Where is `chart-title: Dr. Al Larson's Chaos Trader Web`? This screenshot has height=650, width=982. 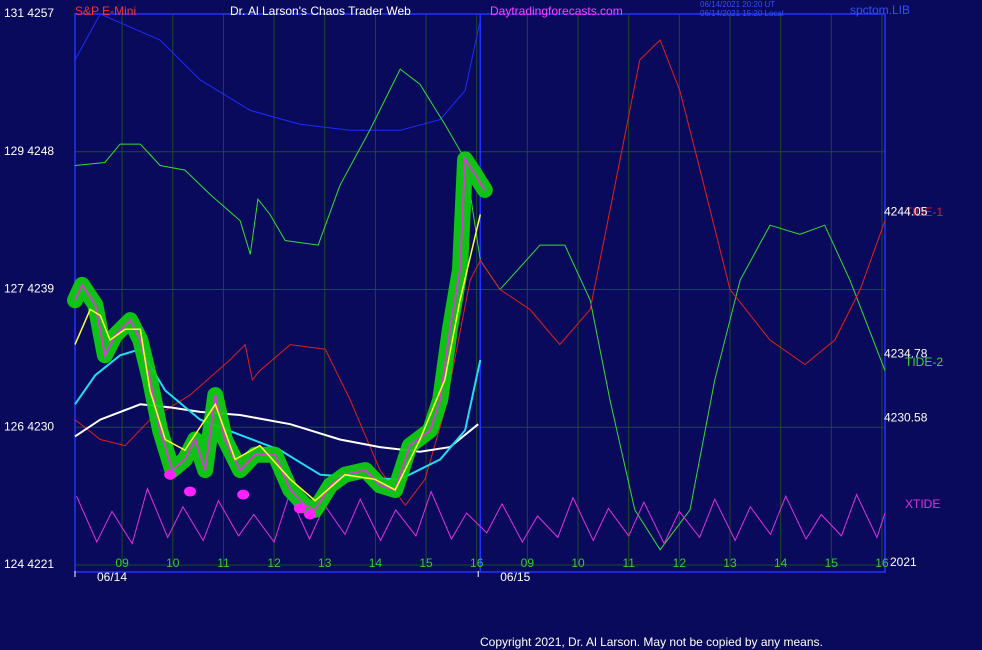 chart-title: Dr. Al Larson's Chaos Trader Web is located at coordinates (320, 11).